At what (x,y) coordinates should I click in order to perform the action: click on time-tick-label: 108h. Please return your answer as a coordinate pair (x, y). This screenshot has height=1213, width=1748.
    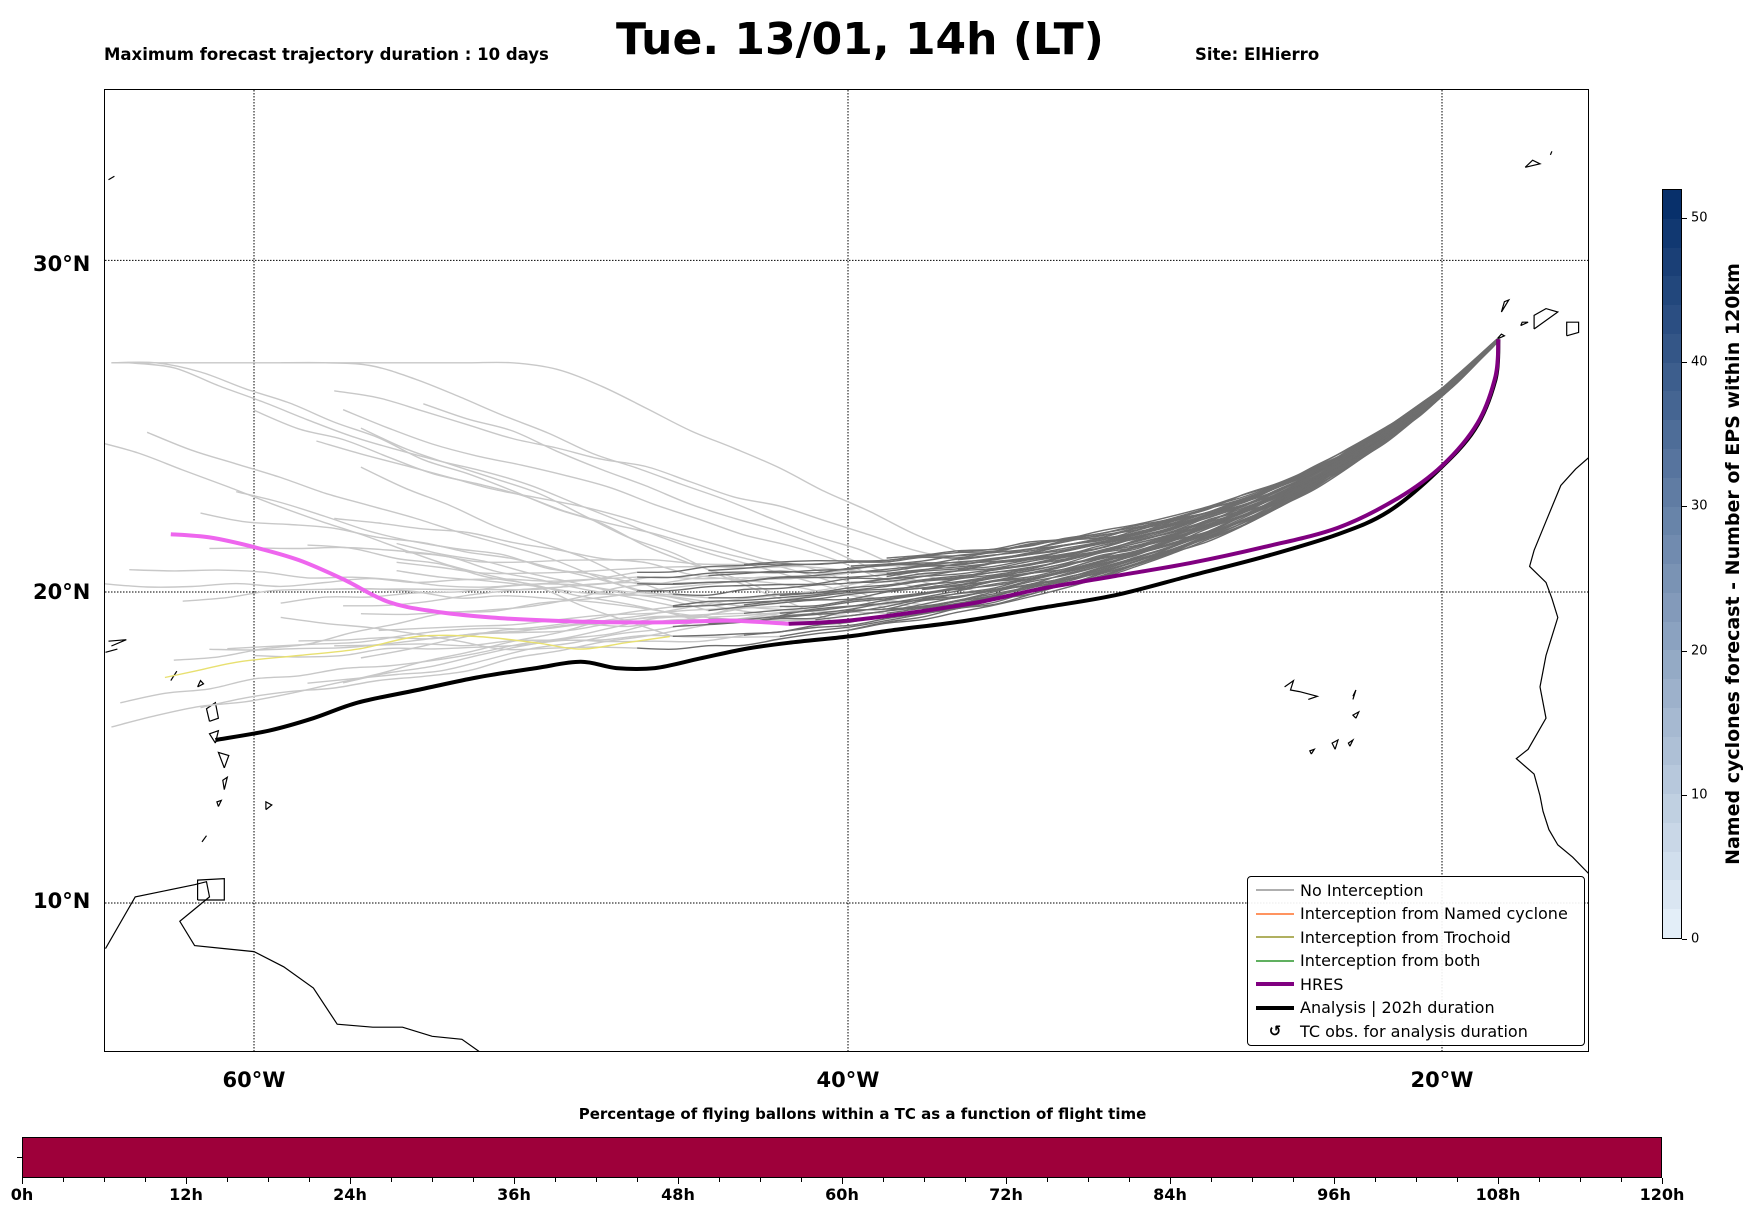
    Looking at the image, I should click on (1498, 1194).